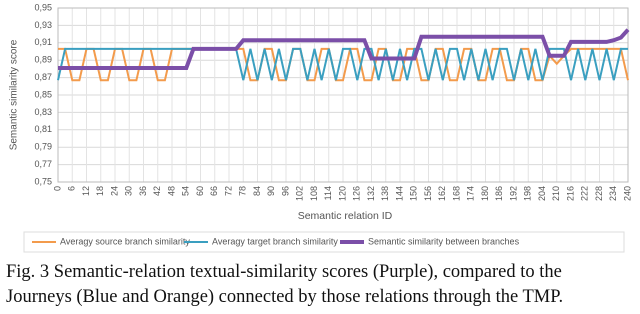 Image resolution: width=640 pixels, height=314 pixels. What do you see at coordinates (342, 193) in the screenshot?
I see `x-tick-label: 120` at bounding box center [342, 193].